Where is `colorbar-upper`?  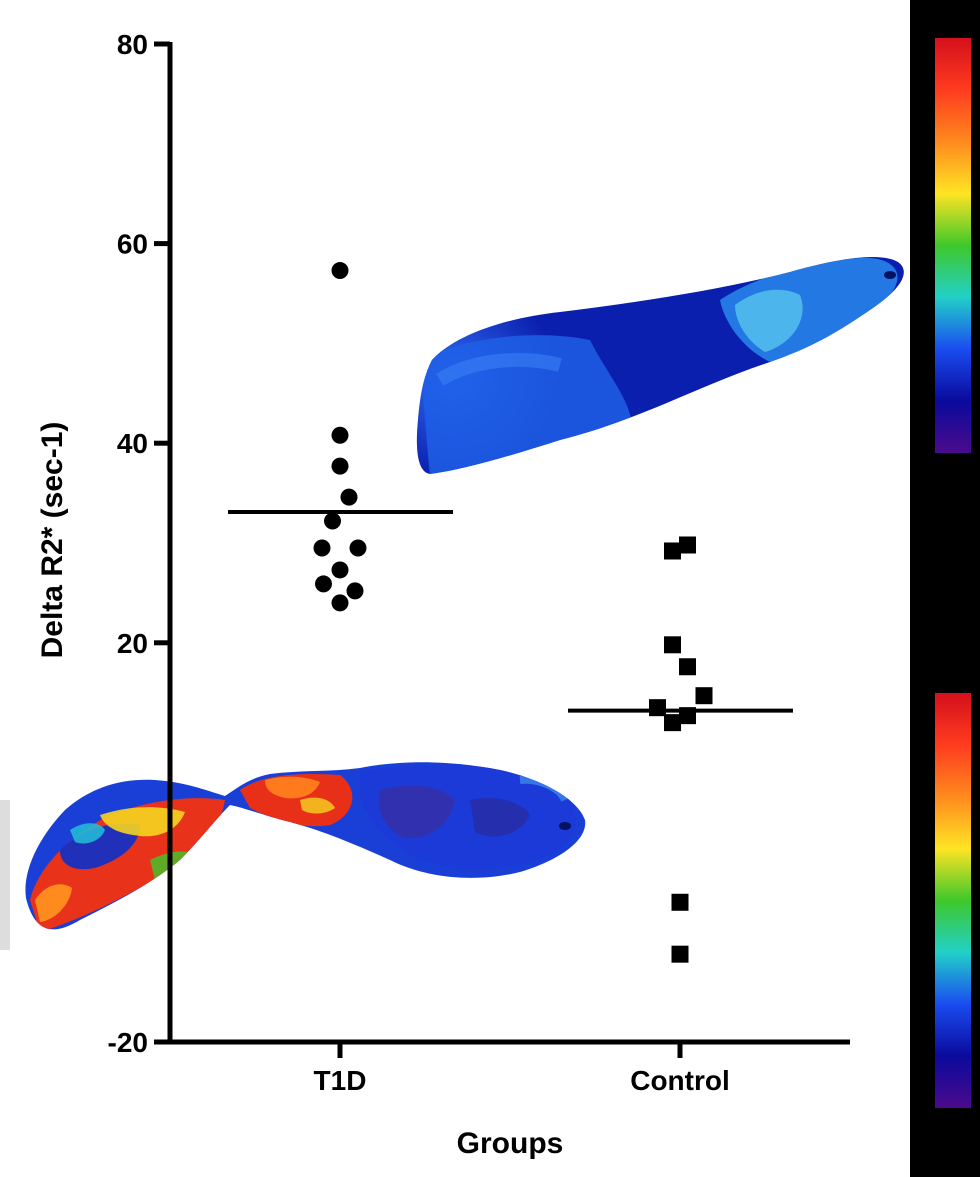
colorbar-upper is located at coordinates (953, 245).